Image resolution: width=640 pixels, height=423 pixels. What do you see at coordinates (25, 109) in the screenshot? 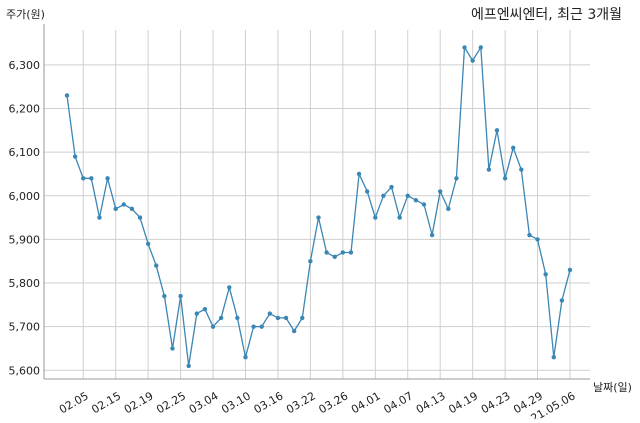
I see `y-tick-label: 6,200` at bounding box center [25, 109].